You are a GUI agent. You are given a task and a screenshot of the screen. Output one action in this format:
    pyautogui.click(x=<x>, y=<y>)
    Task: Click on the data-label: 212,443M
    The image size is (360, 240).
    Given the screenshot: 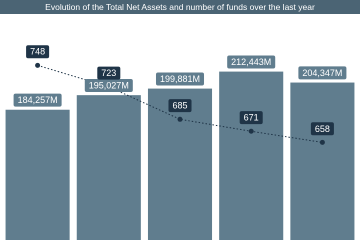 What is the action you would take?
    pyautogui.click(x=251, y=62)
    